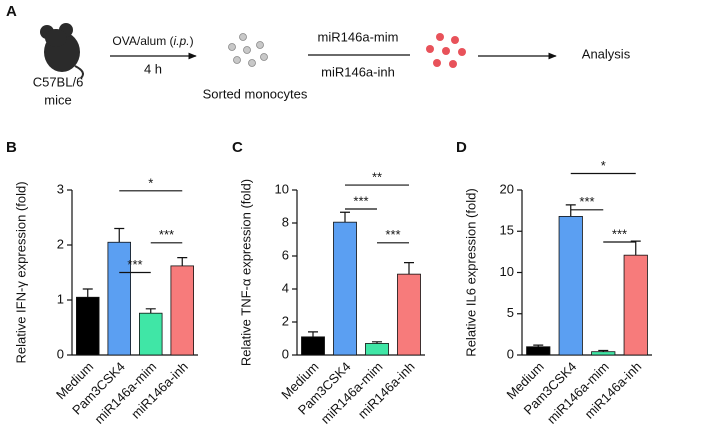 This screenshot has width=709, height=446. I want to click on y-tick-label: 3, so click(60, 188).